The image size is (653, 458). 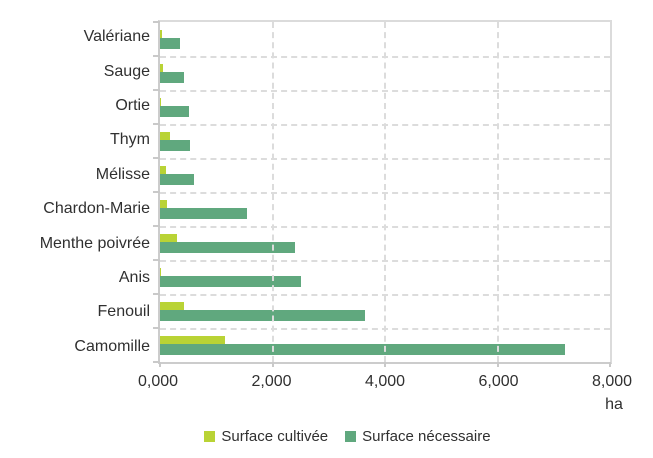 I want to click on category-label: Mélisse, so click(x=122, y=174).